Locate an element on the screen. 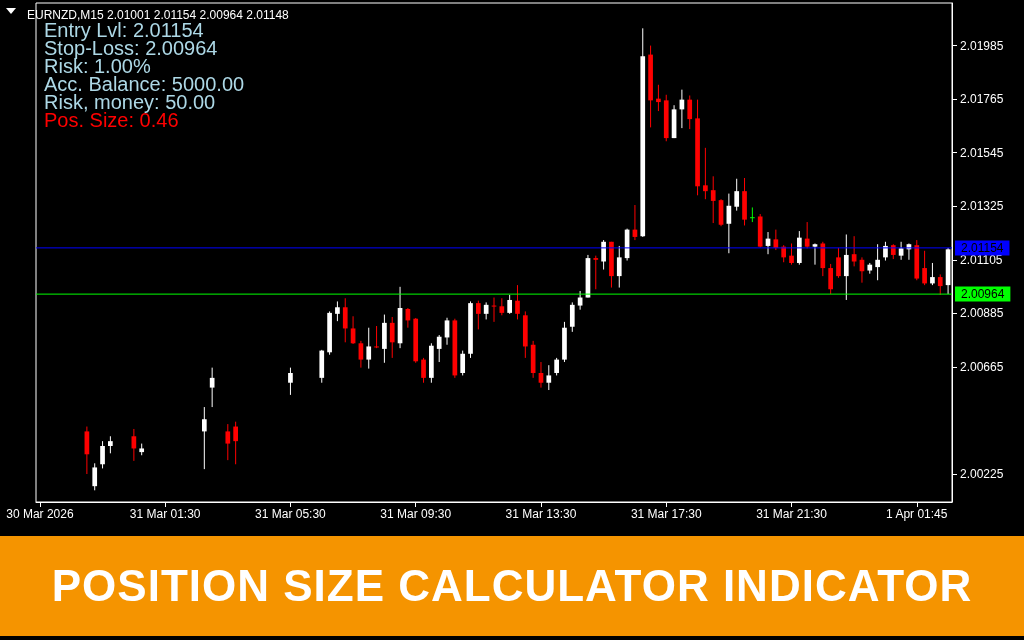 This screenshot has width=1024, height=640. y-tick-label: 2.01985 is located at coordinates (982, 45).